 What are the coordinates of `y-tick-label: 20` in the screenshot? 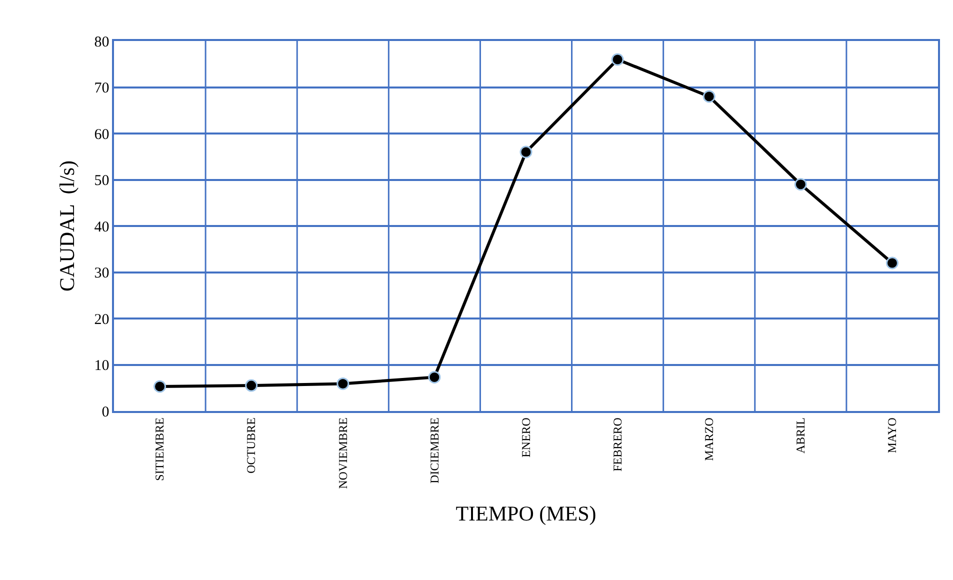 It's located at (102, 320).